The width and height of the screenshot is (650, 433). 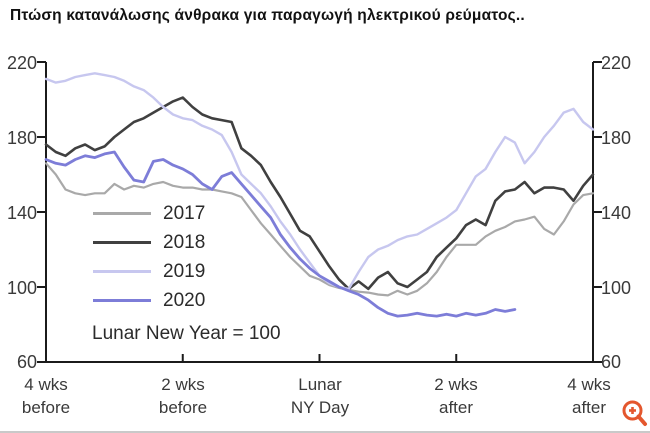 I want to click on zoom-image-icon, so click(x=634, y=413).